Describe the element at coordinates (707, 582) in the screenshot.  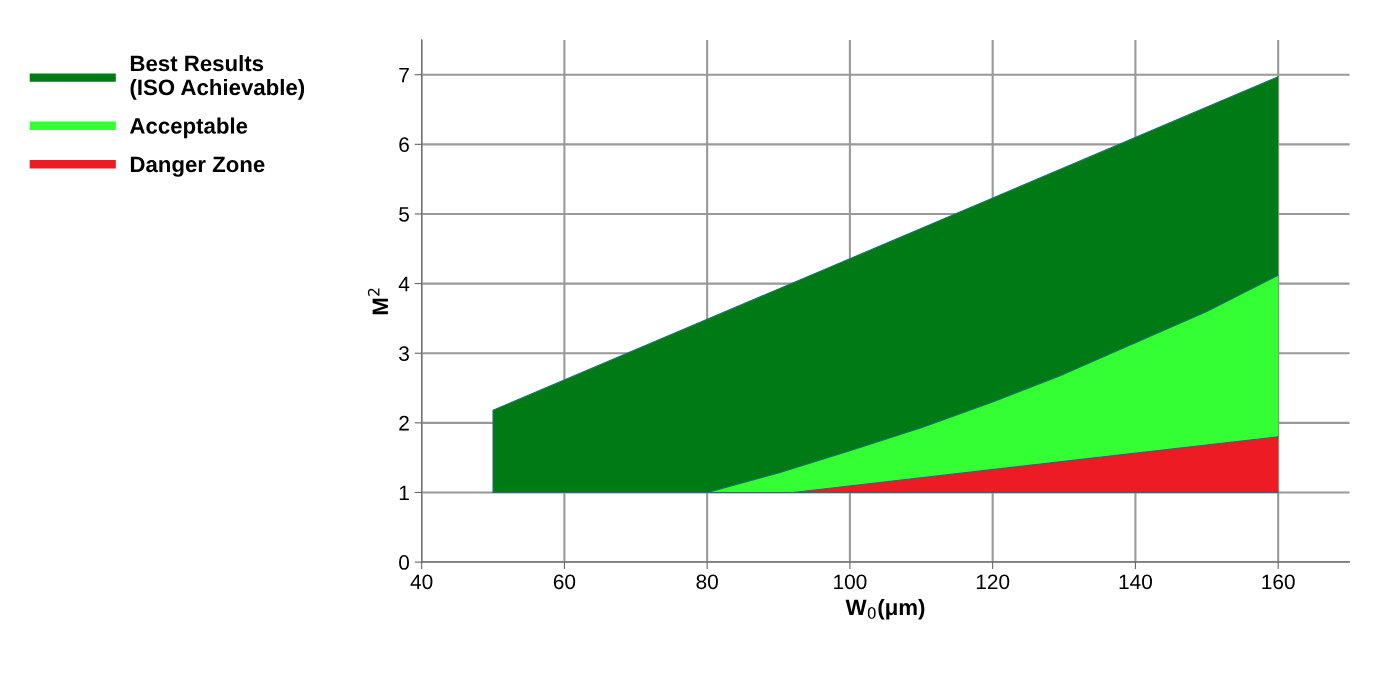
I see `x-tick-label: 80` at that location.